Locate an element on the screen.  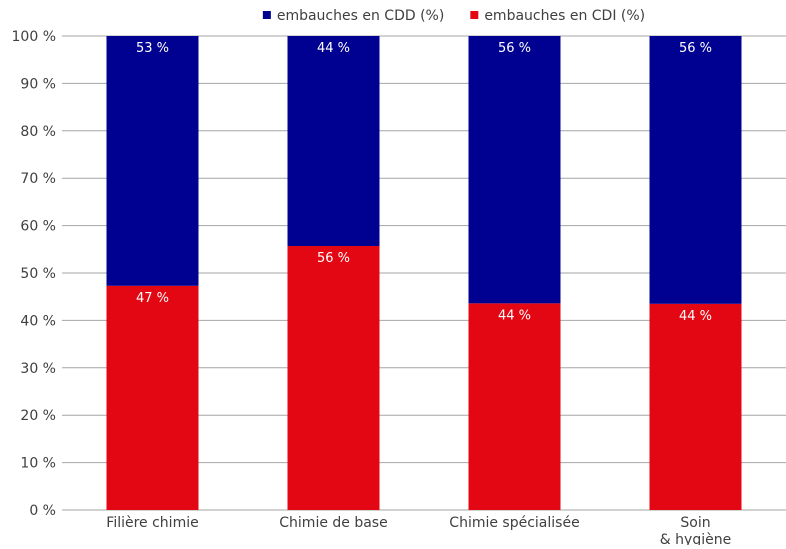
y-tick-label: 30 % is located at coordinates (38, 369).